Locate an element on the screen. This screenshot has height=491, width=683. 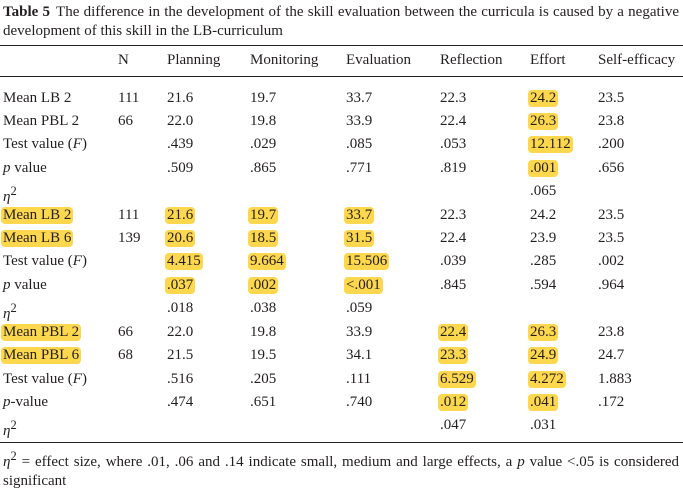
table-row: p value .037.002 <.001.845.594.964 is located at coordinates (341, 285).